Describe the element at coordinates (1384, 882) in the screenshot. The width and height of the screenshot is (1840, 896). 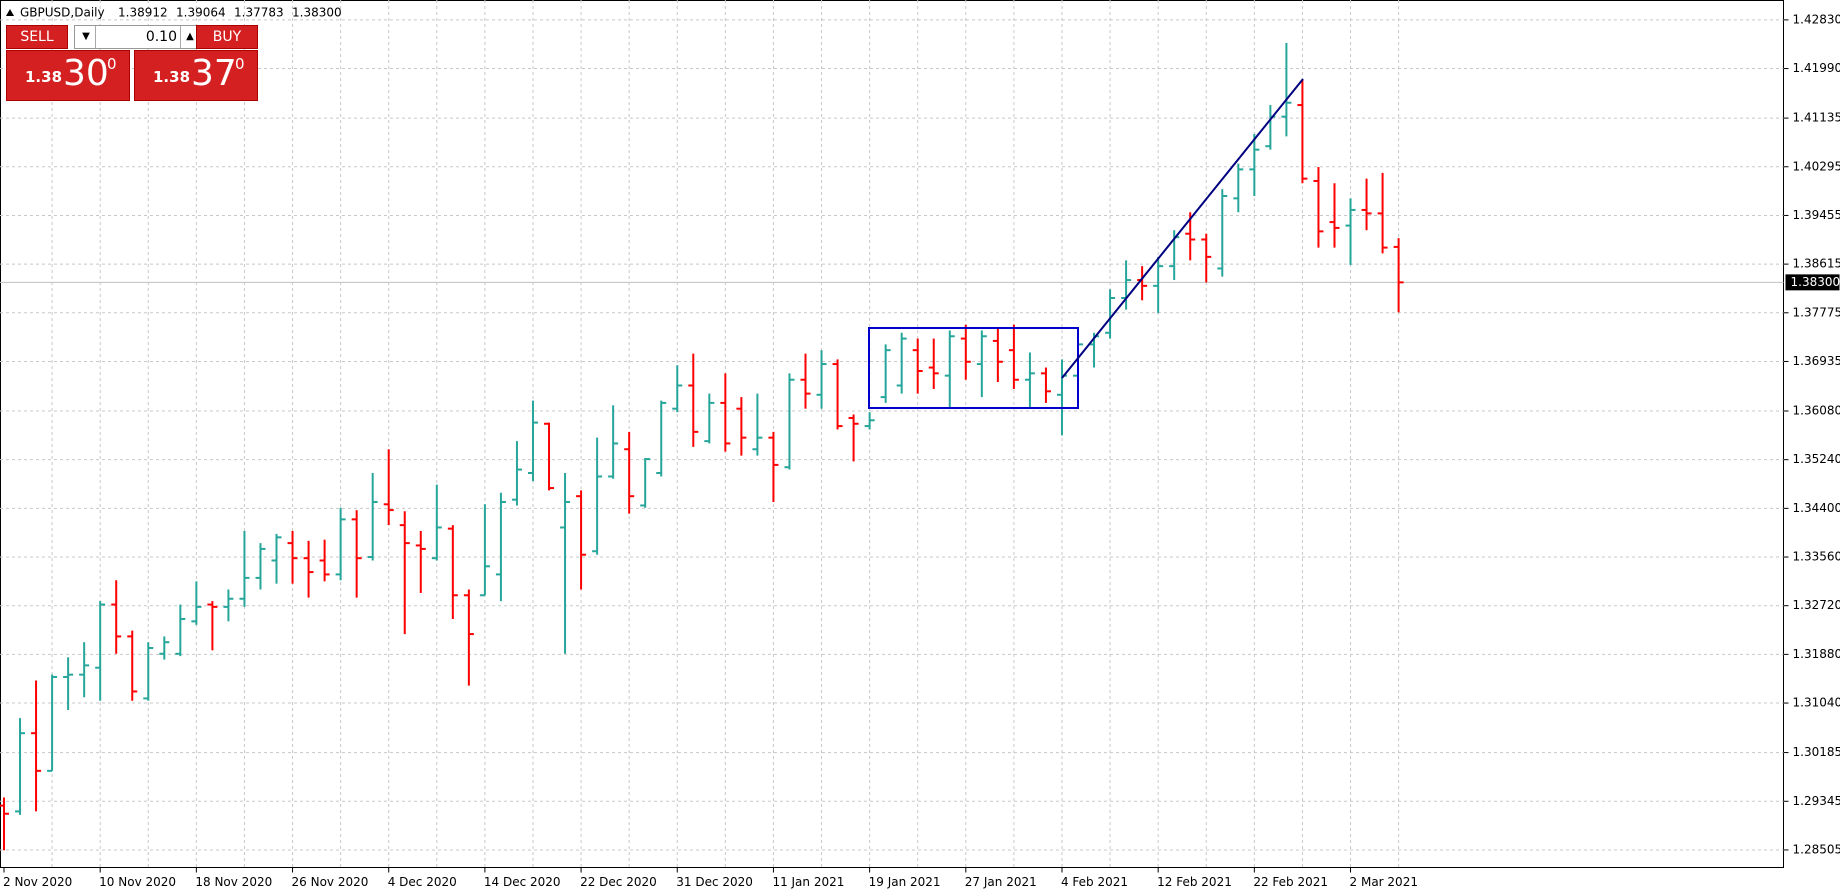
I see `x-tick-label: 2 Mar 2021` at that location.